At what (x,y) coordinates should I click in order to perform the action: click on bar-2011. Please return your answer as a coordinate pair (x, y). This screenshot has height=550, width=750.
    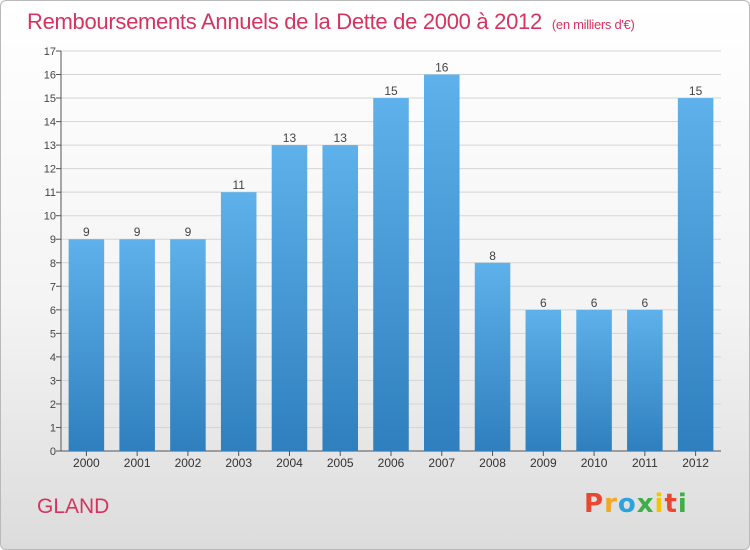
    Looking at the image, I should click on (645, 380).